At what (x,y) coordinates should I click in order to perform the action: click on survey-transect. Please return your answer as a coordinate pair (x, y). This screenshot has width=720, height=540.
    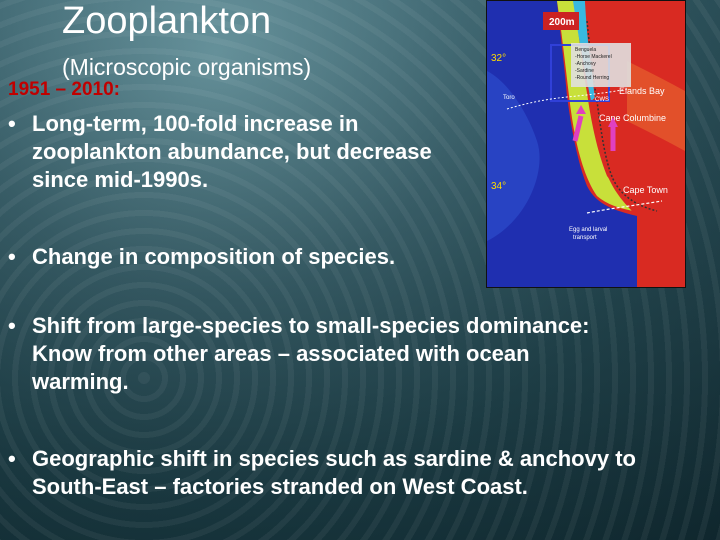
    Looking at the image, I should click on (567, 99).